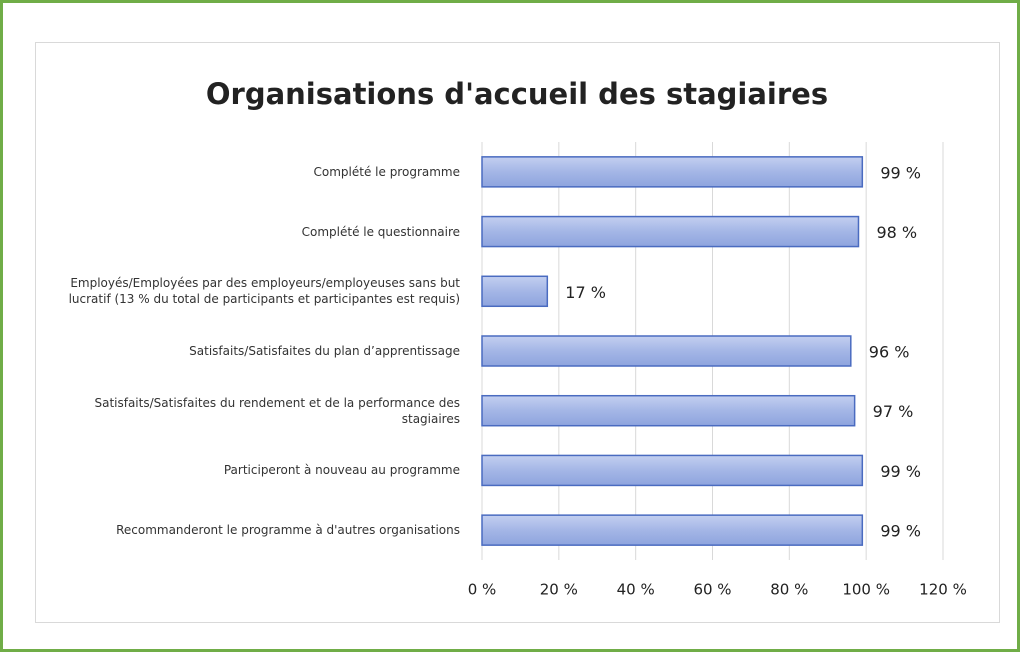  I want to click on data-label: 17 %, so click(585, 292).